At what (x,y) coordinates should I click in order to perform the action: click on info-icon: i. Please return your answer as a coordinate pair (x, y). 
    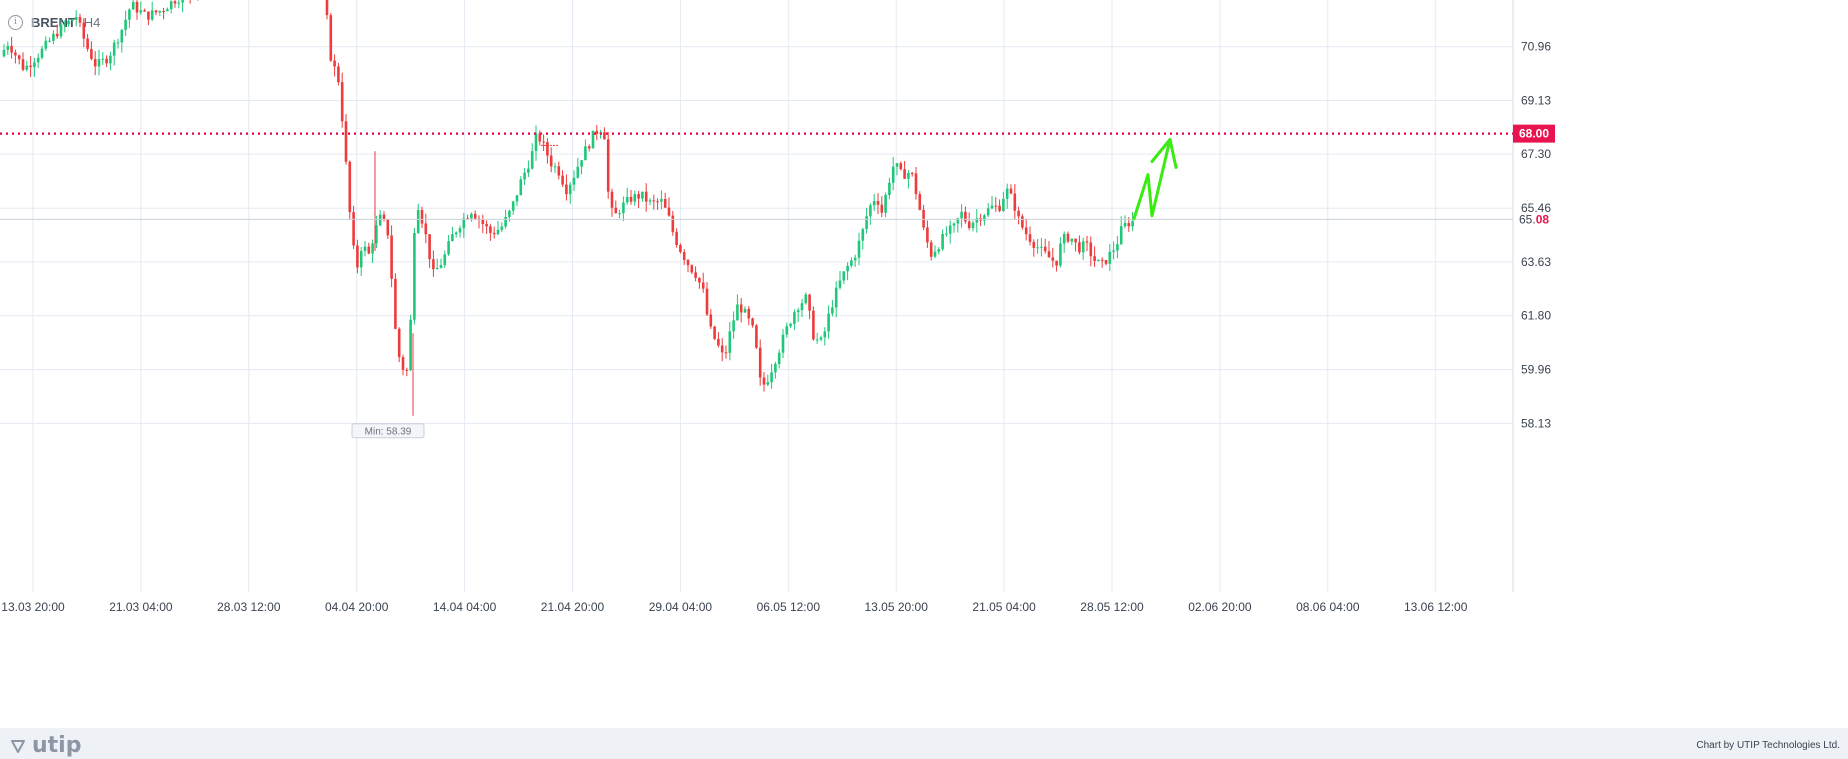
    Looking at the image, I should click on (15, 22).